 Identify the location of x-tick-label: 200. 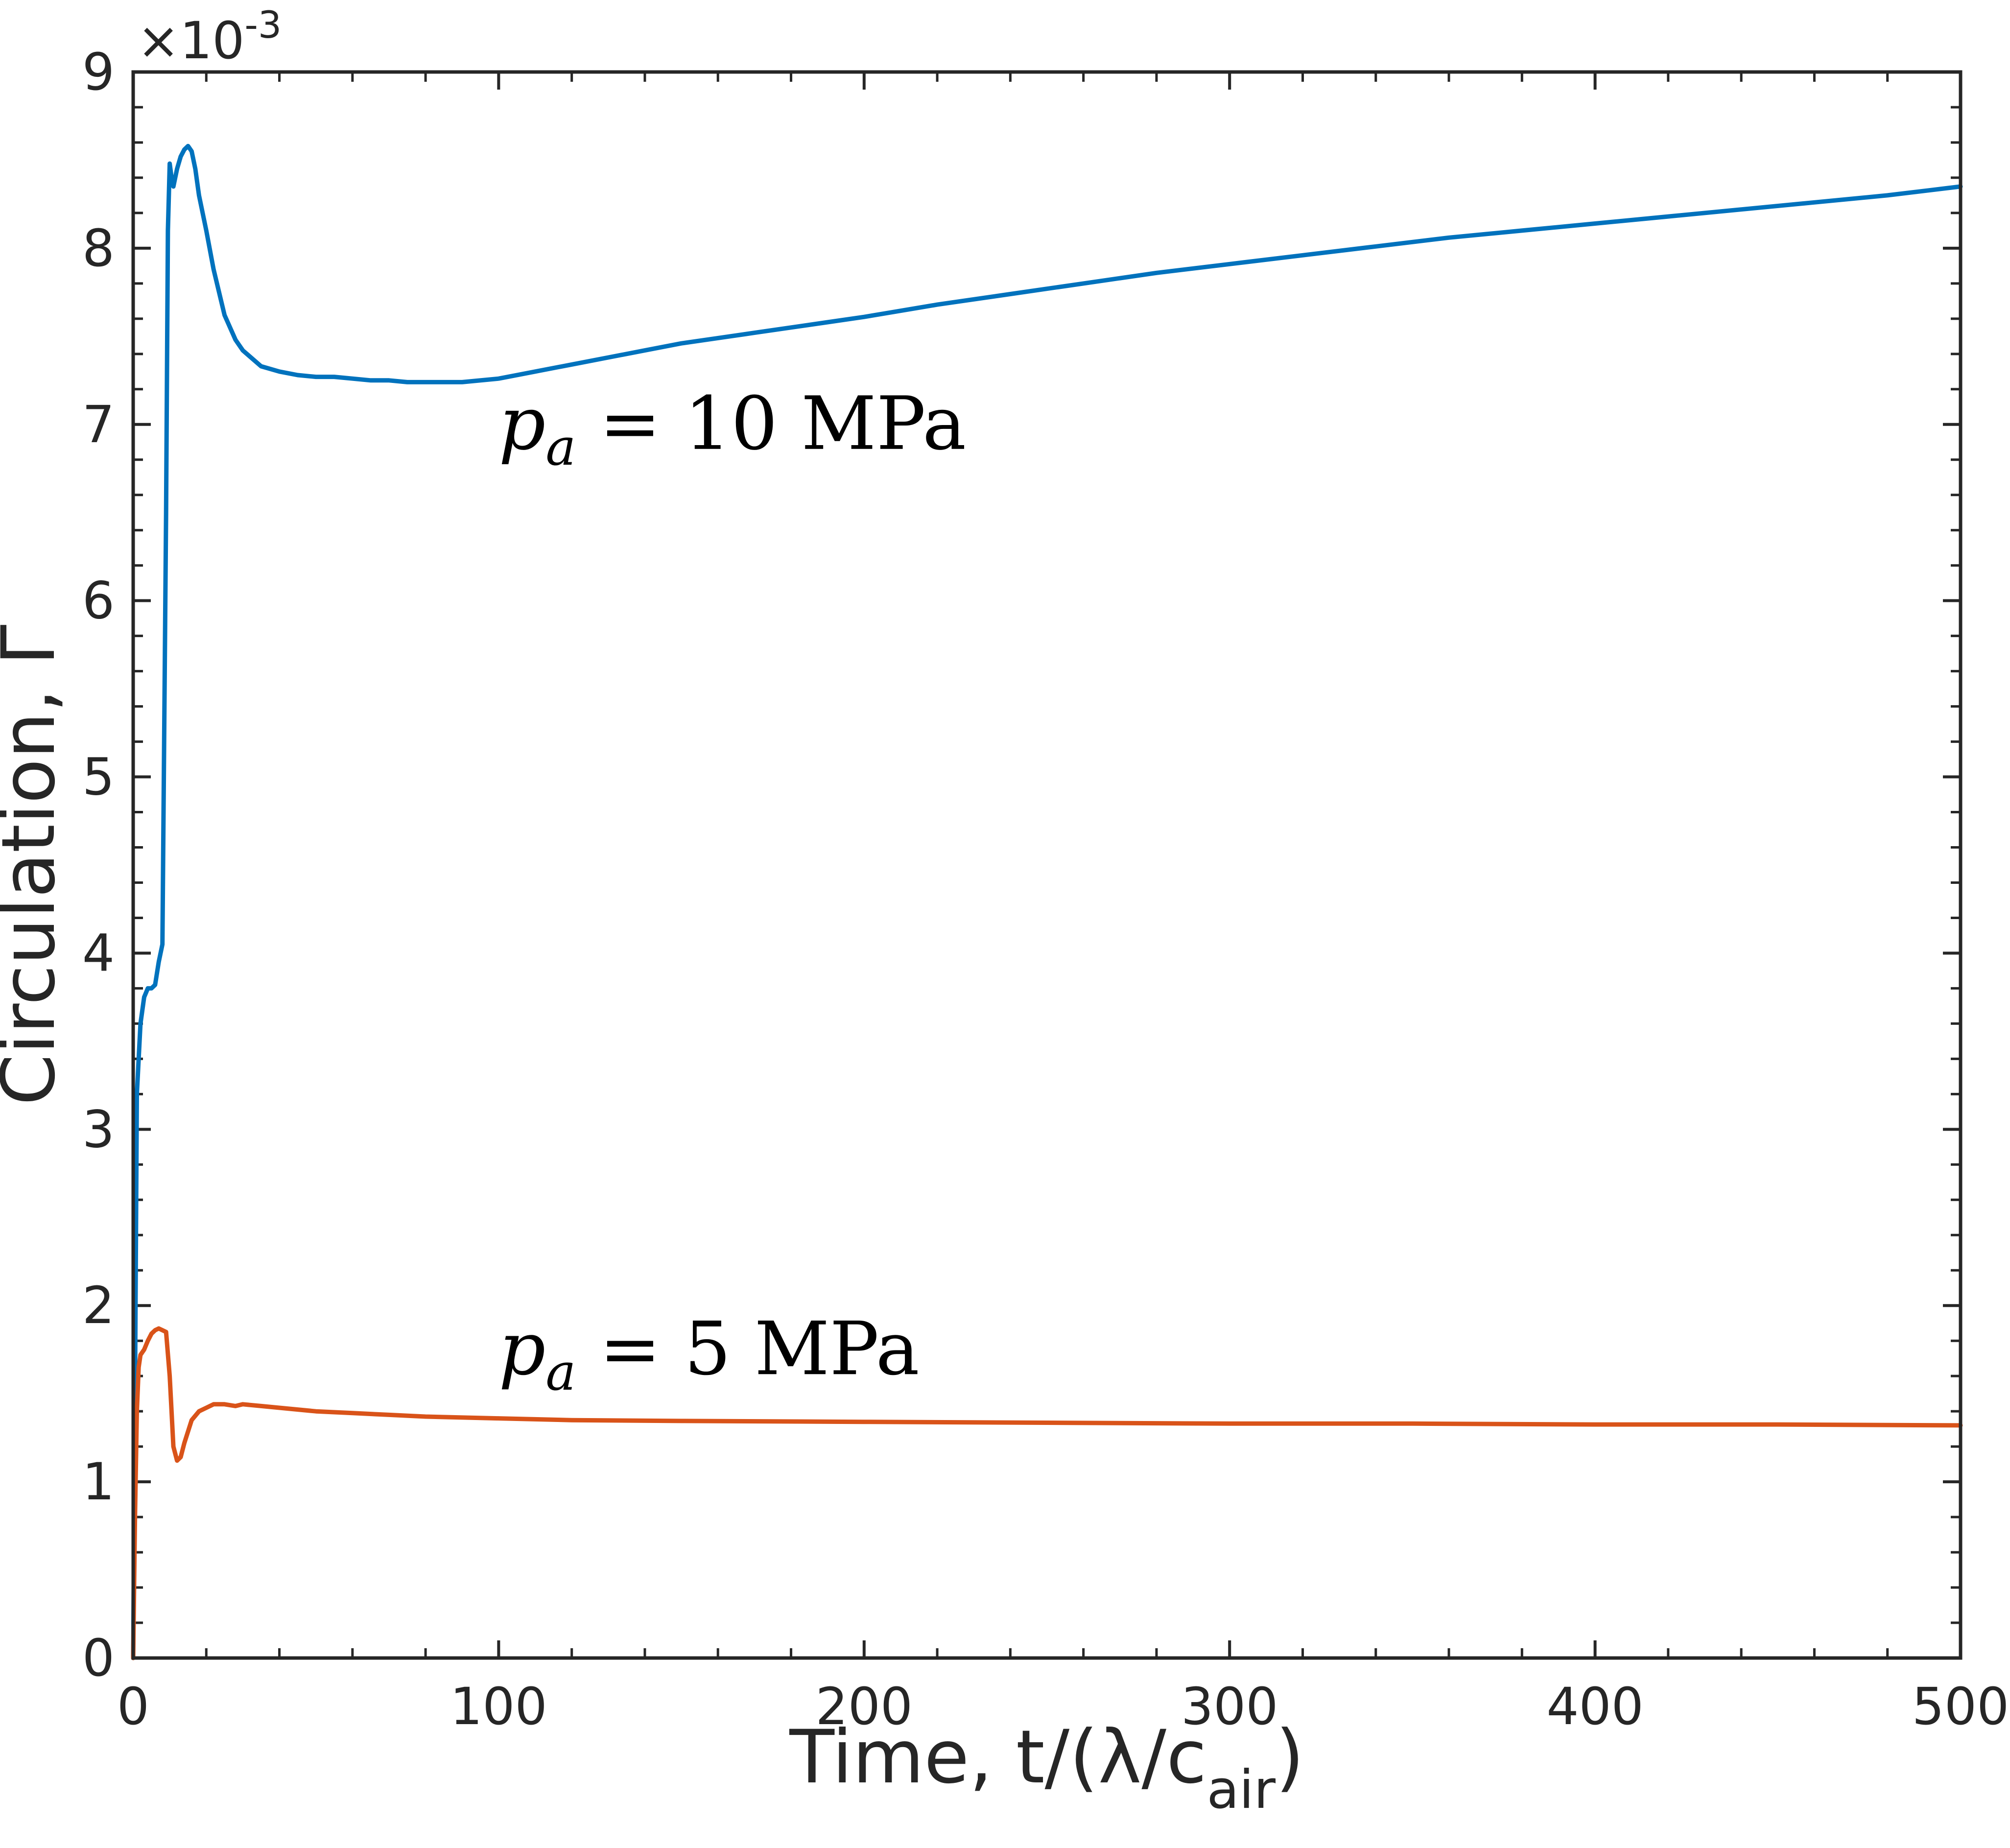
(864, 1706).